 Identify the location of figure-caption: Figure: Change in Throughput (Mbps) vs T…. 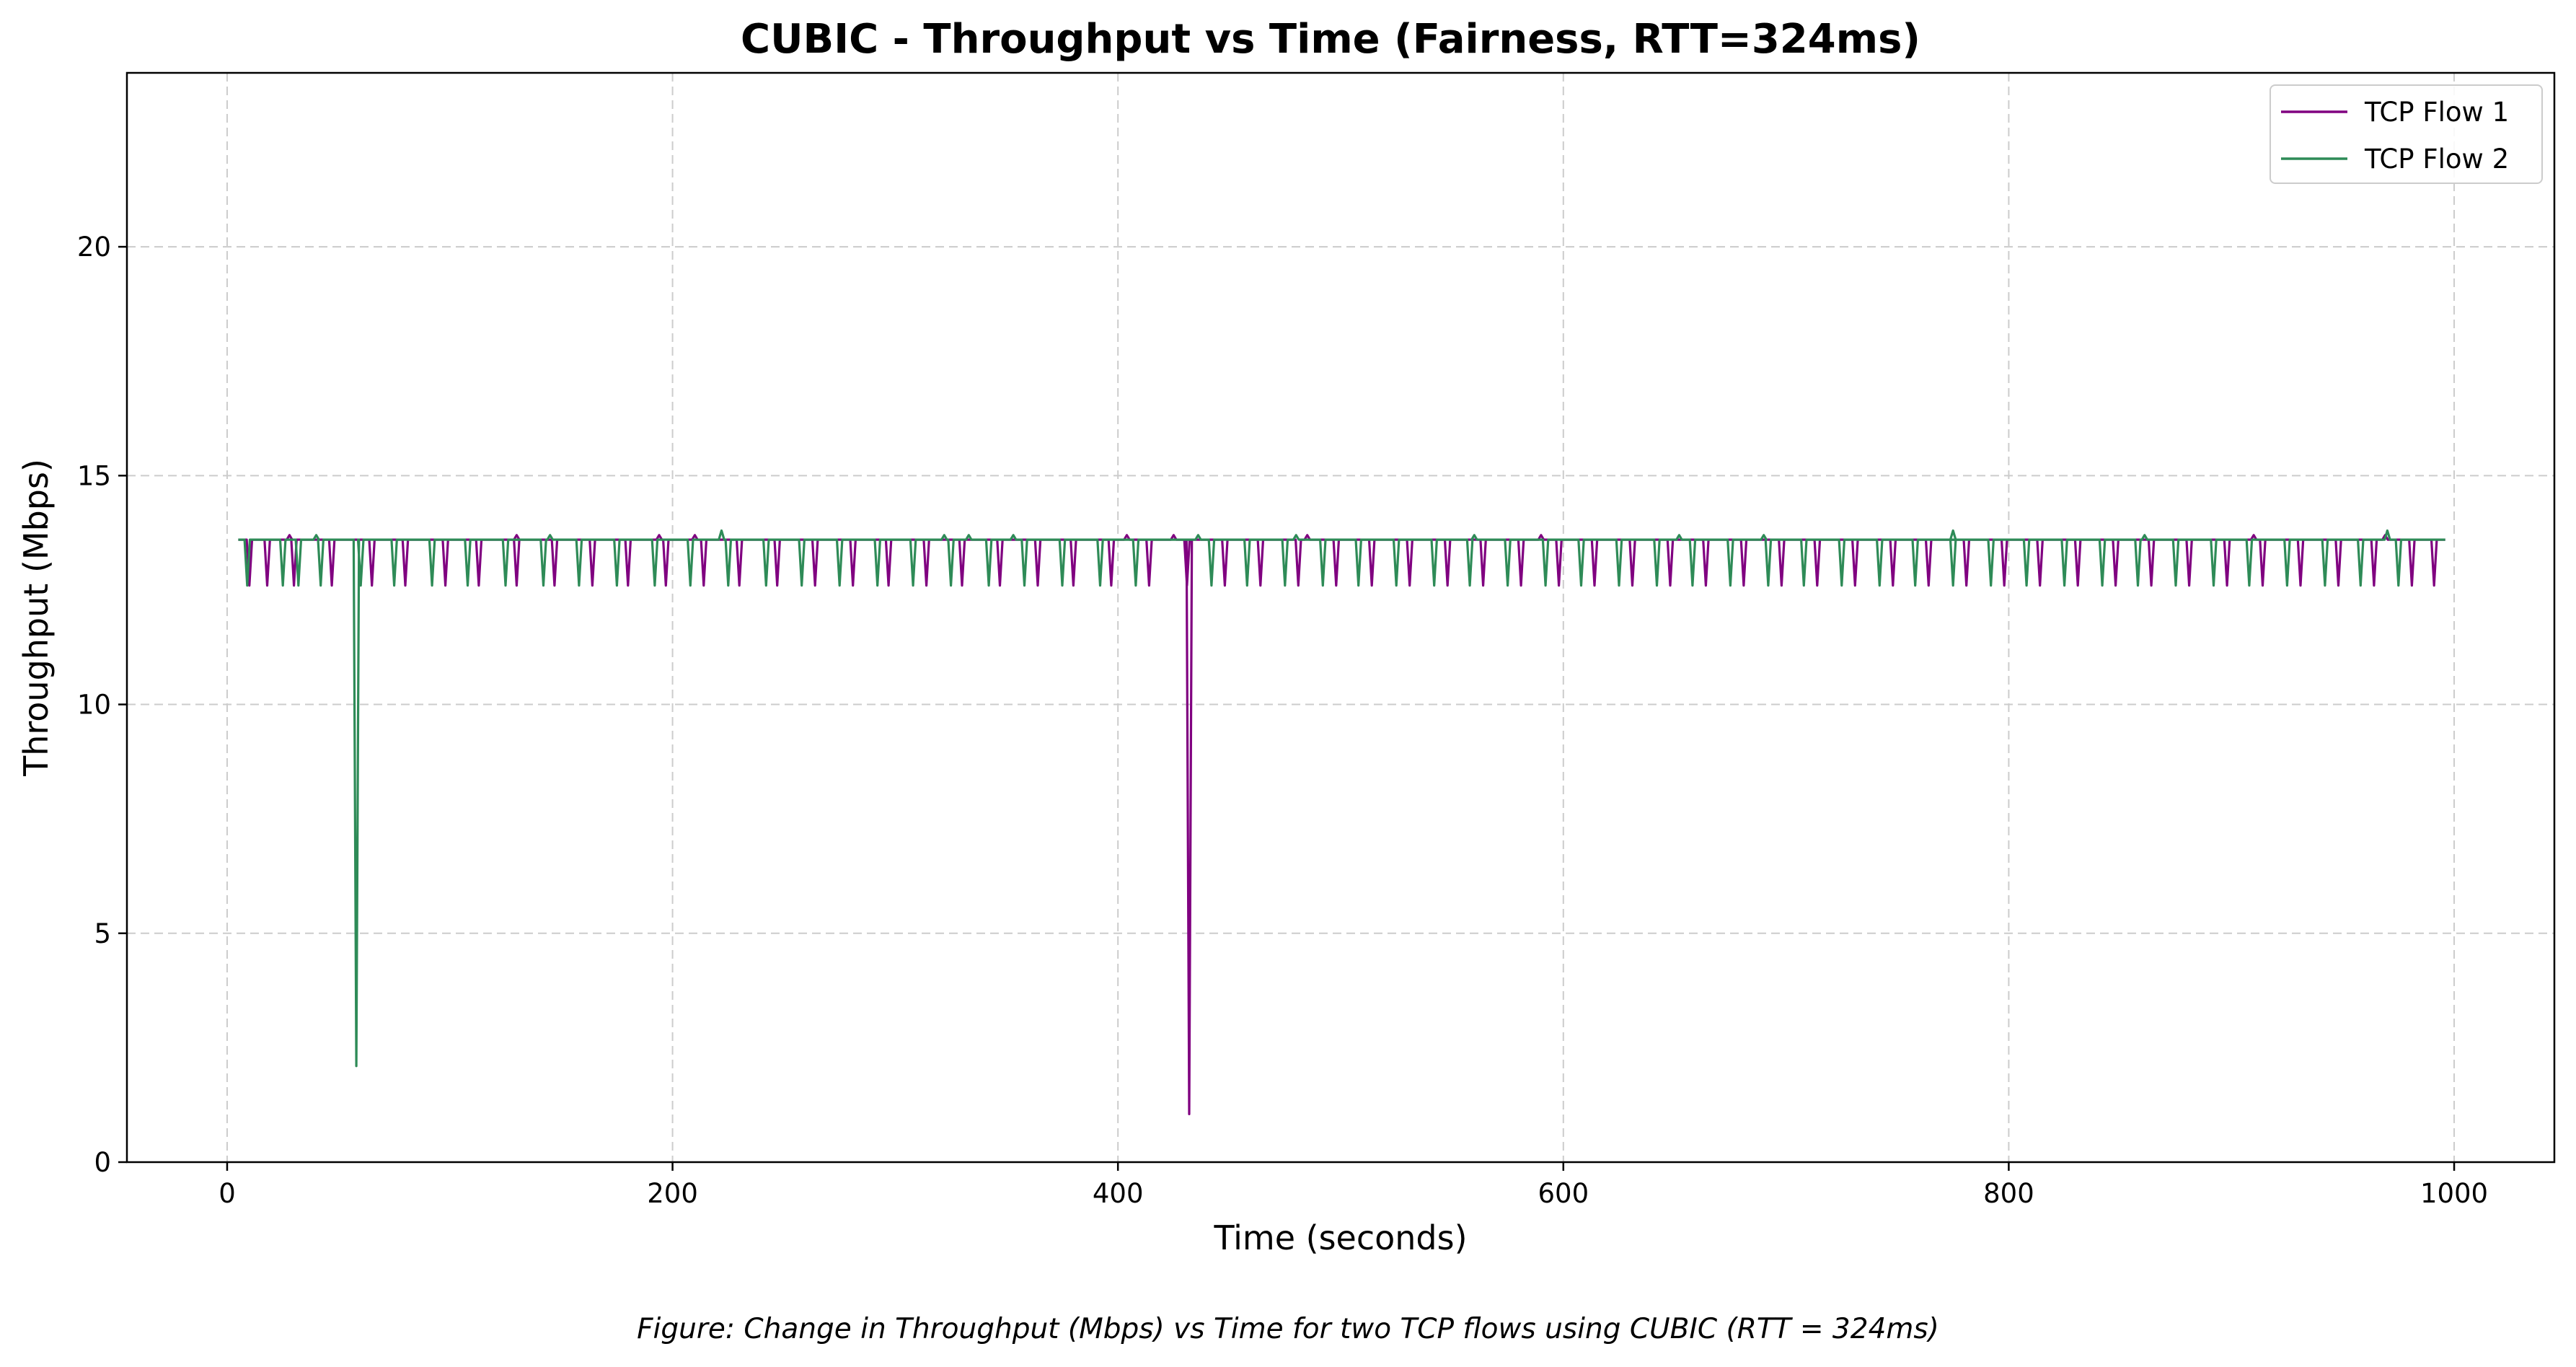
(1288, 1329).